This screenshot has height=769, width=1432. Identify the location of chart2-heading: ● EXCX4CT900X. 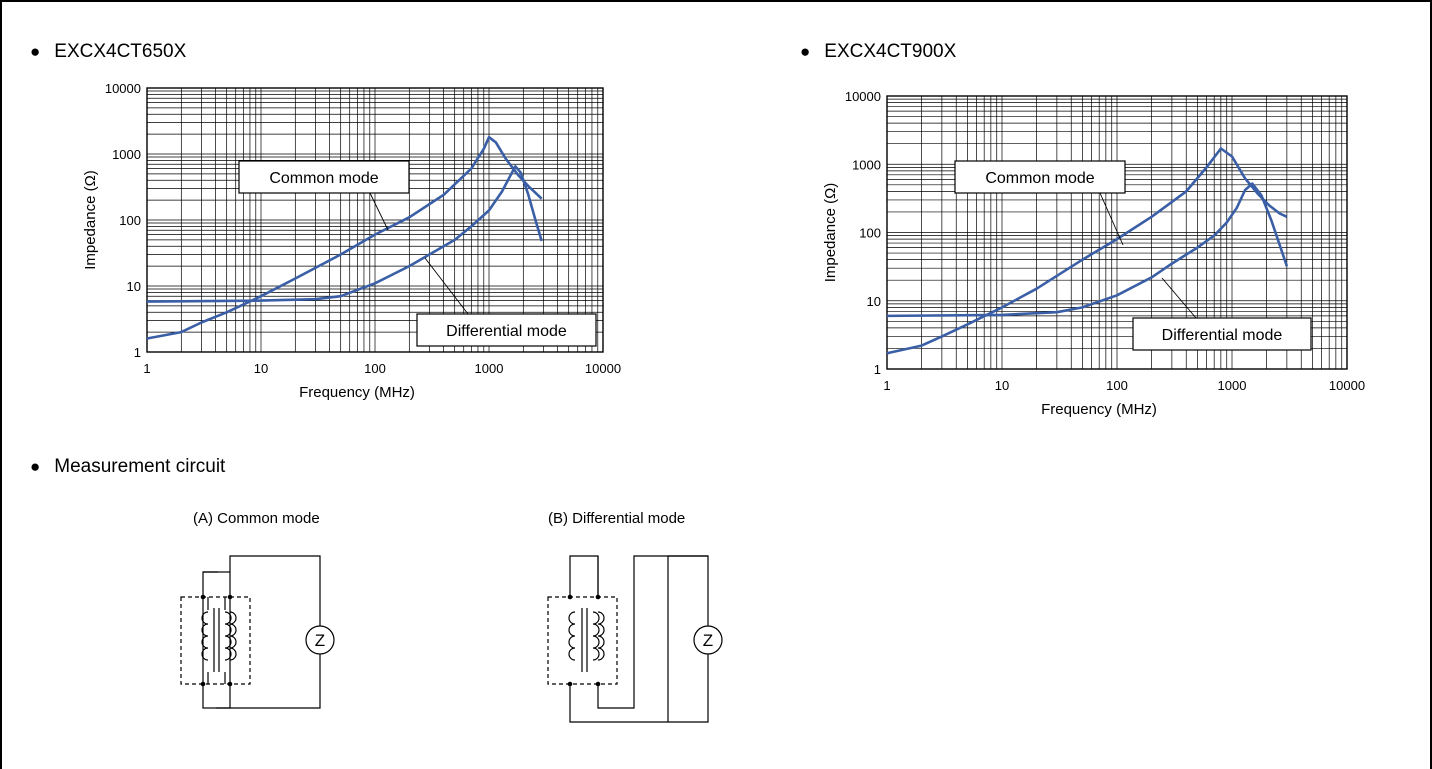
(878, 52).